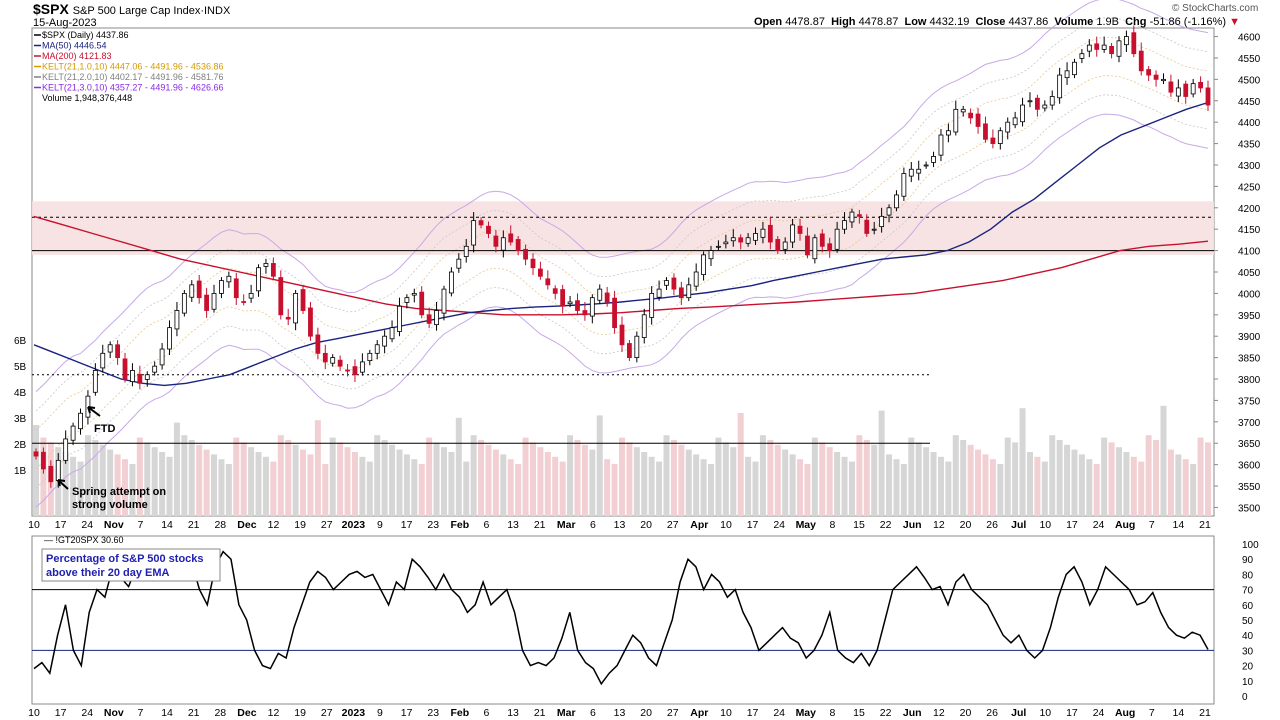 The width and height of the screenshot is (1280, 720). Describe the element at coordinates (1125, 525) in the screenshot. I see `price-x-tick: Aug` at that location.